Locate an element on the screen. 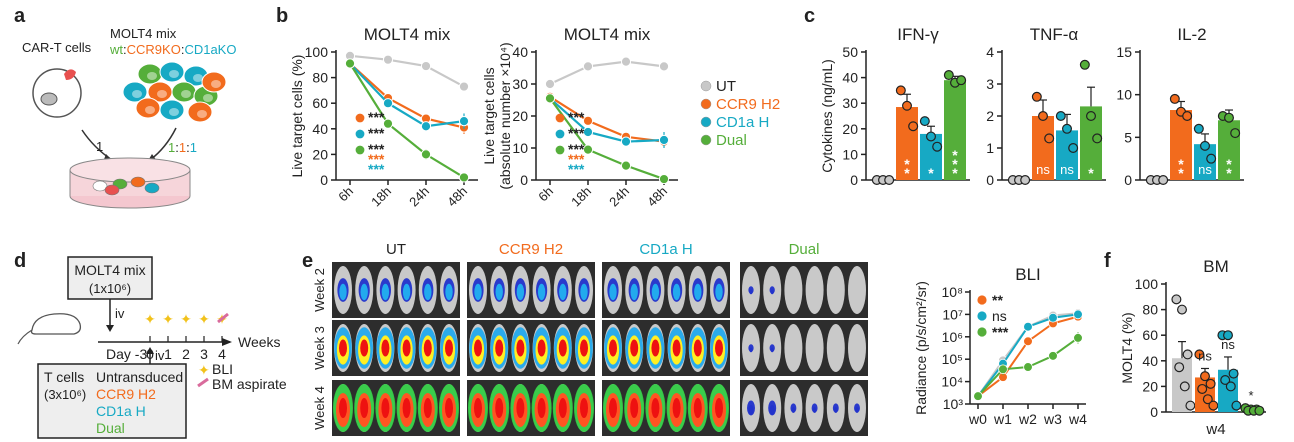 This screenshot has width=1294, height=442. data-point-Dual is located at coordinates (1053, 356).